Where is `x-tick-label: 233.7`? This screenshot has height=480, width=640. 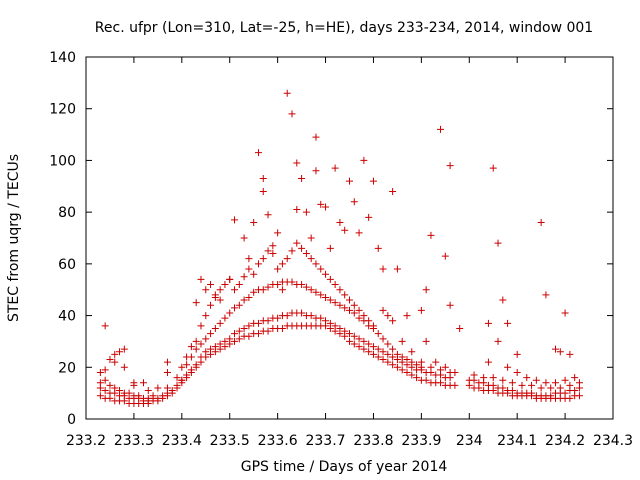
x-tick-label: 233.7 is located at coordinates (325, 441).